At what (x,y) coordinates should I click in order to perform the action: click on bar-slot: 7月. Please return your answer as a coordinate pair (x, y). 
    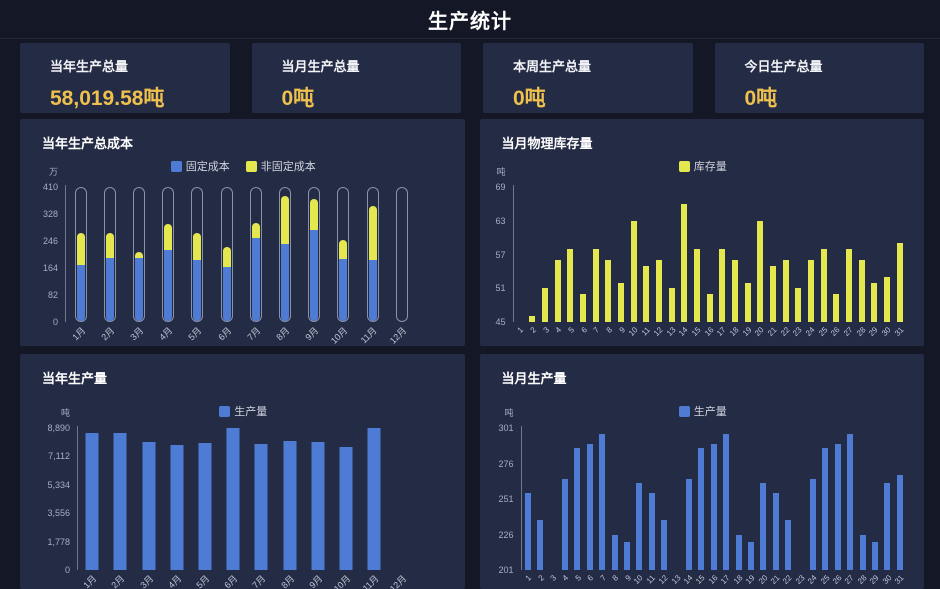
    Looking at the image, I should click on (255, 264).